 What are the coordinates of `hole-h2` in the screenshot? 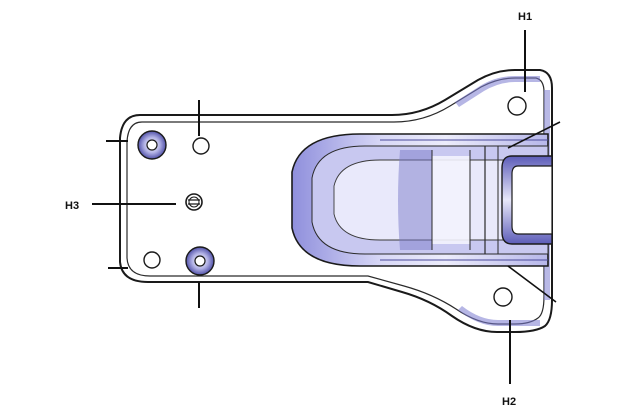 It's located at (503, 297).